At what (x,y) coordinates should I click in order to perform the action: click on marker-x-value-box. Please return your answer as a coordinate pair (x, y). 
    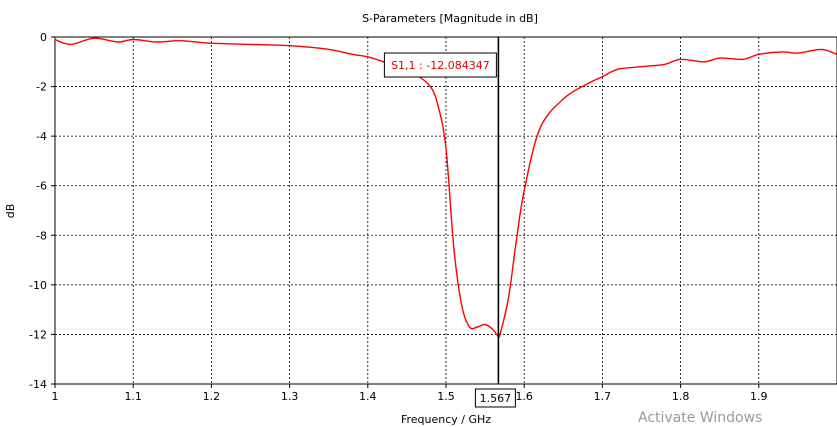
    Looking at the image, I should click on (495, 398).